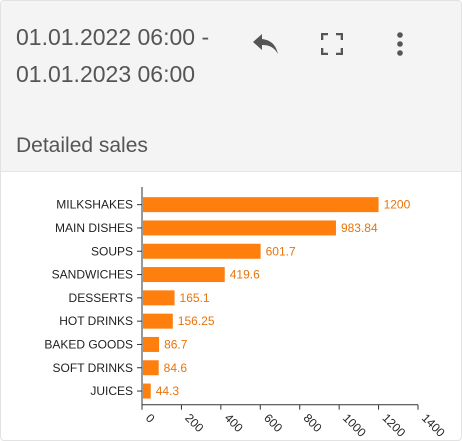 This screenshot has height=441, width=462. Describe the element at coordinates (359, 228) in the screenshot. I see `value-label: 983.84` at that location.